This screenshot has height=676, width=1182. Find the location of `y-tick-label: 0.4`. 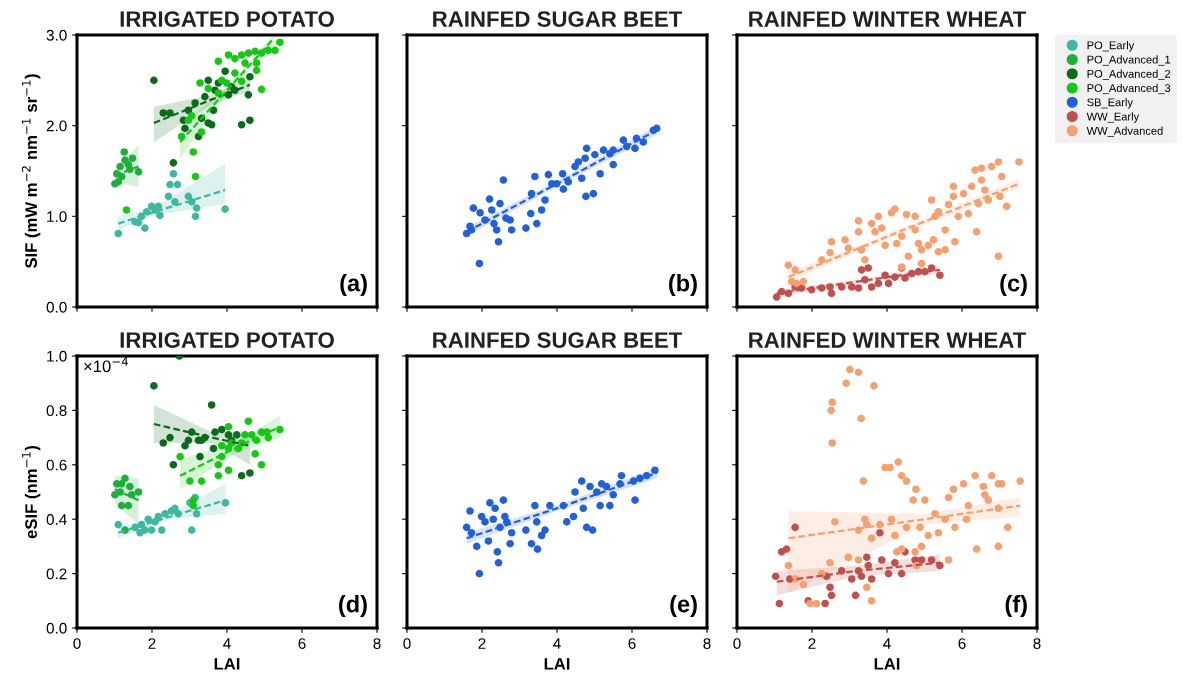

y-tick-label: 0.4 is located at coordinates (56, 519).